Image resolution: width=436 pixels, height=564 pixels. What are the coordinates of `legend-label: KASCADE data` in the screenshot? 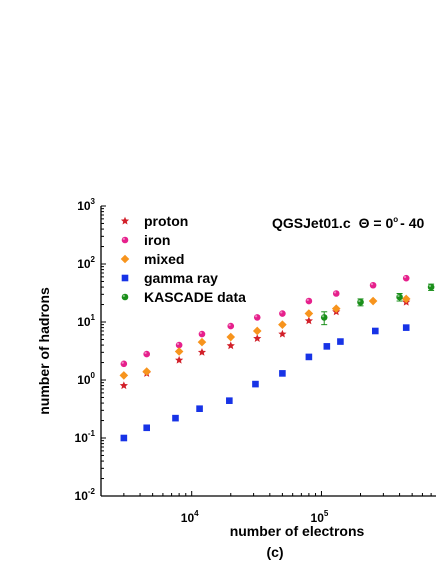 It's located at (195, 297).